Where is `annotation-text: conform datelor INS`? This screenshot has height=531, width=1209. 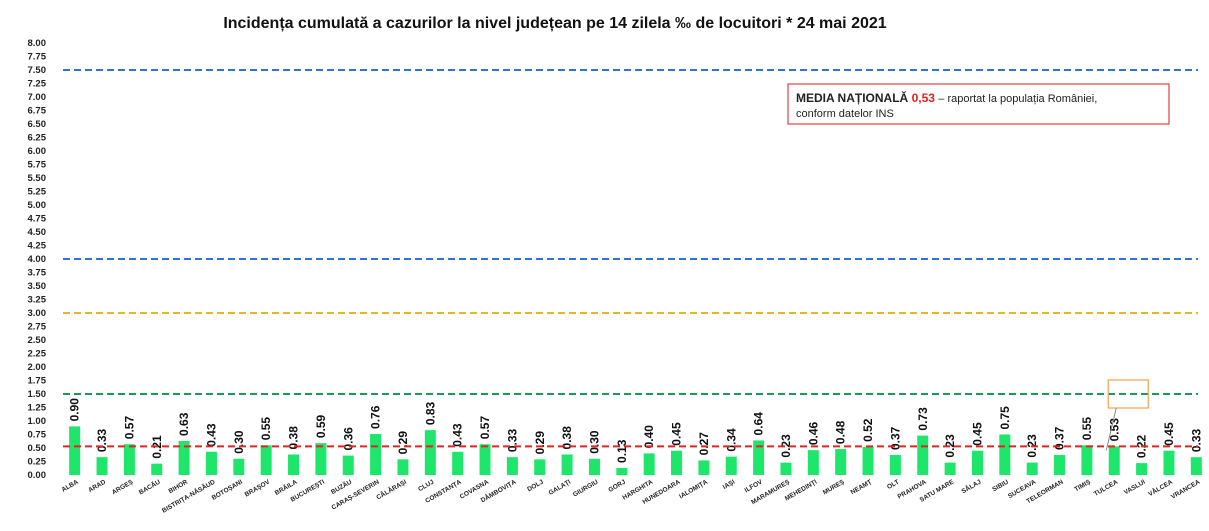
annotation-text: conform datelor INS is located at coordinates (845, 114).